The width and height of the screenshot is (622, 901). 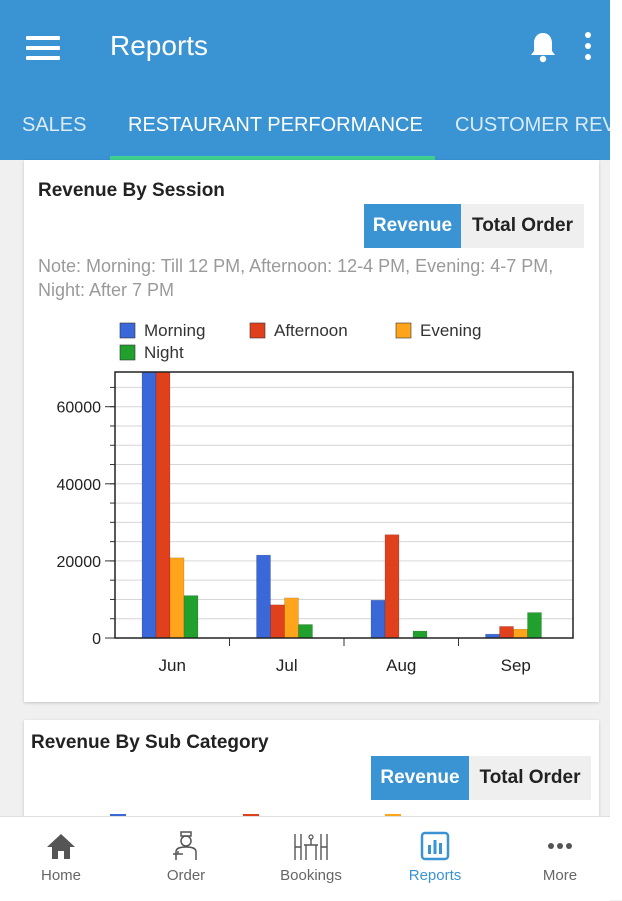 What do you see at coordinates (186, 875) in the screenshot?
I see `nav-label: Order` at bounding box center [186, 875].